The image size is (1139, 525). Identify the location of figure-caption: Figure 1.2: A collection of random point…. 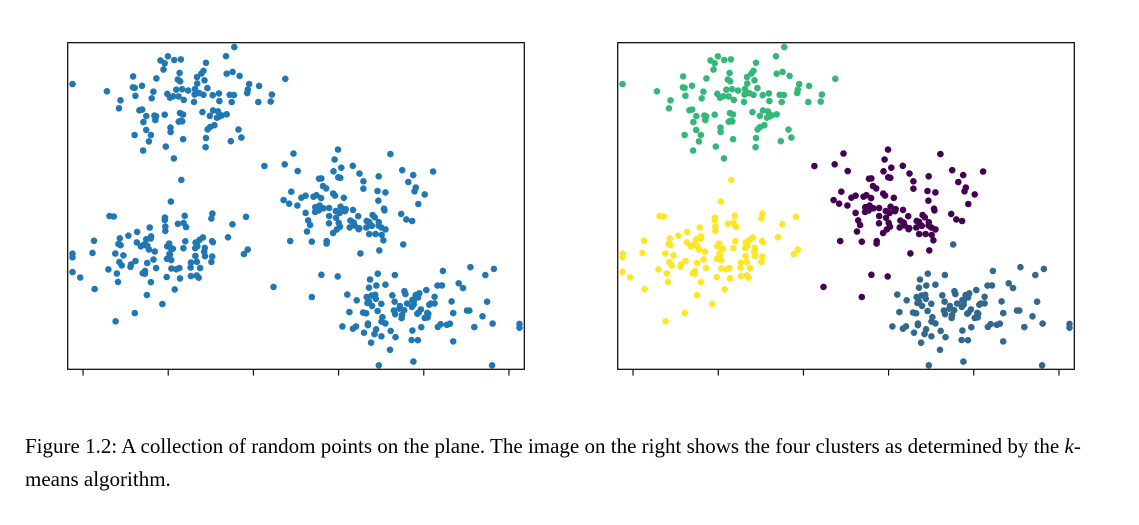
(574, 463).